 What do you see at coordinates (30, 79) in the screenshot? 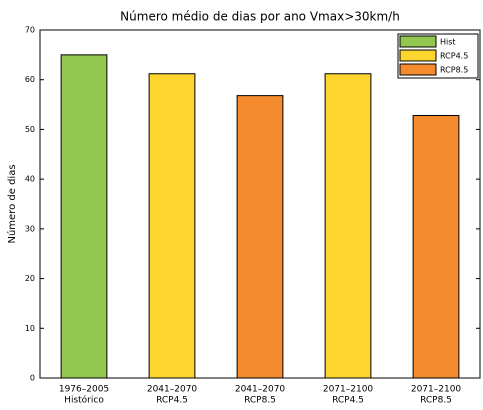
I see `y-tick-label: 60` at bounding box center [30, 79].